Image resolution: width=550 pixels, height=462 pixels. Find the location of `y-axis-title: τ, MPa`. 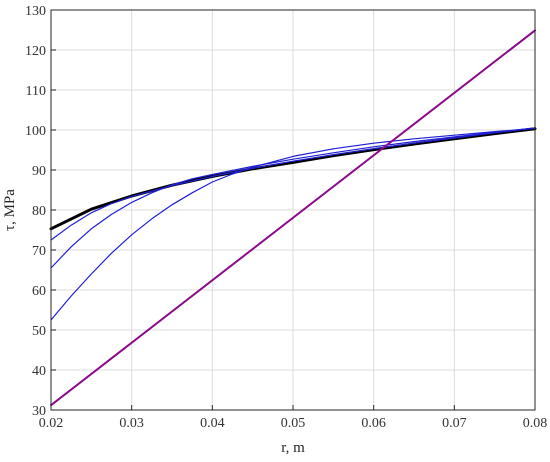

y-axis-title: τ, MPa is located at coordinates (10, 210).